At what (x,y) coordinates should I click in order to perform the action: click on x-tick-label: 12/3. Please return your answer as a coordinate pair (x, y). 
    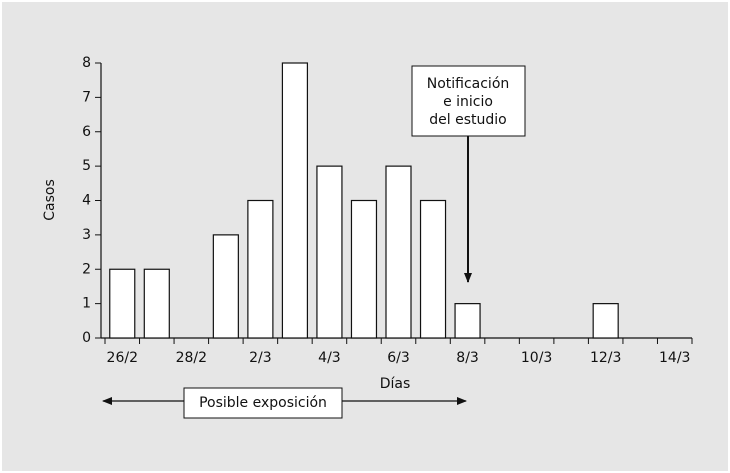
    Looking at the image, I should click on (605, 358).